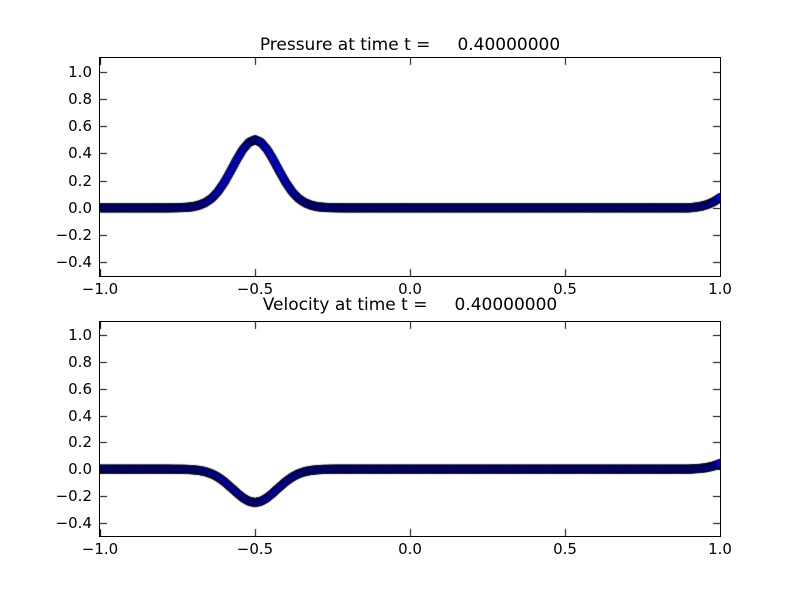 This screenshot has width=800, height=600. I want to click on velocity-plot-title: Velocity at time t = 0.40000000, so click(410, 305).